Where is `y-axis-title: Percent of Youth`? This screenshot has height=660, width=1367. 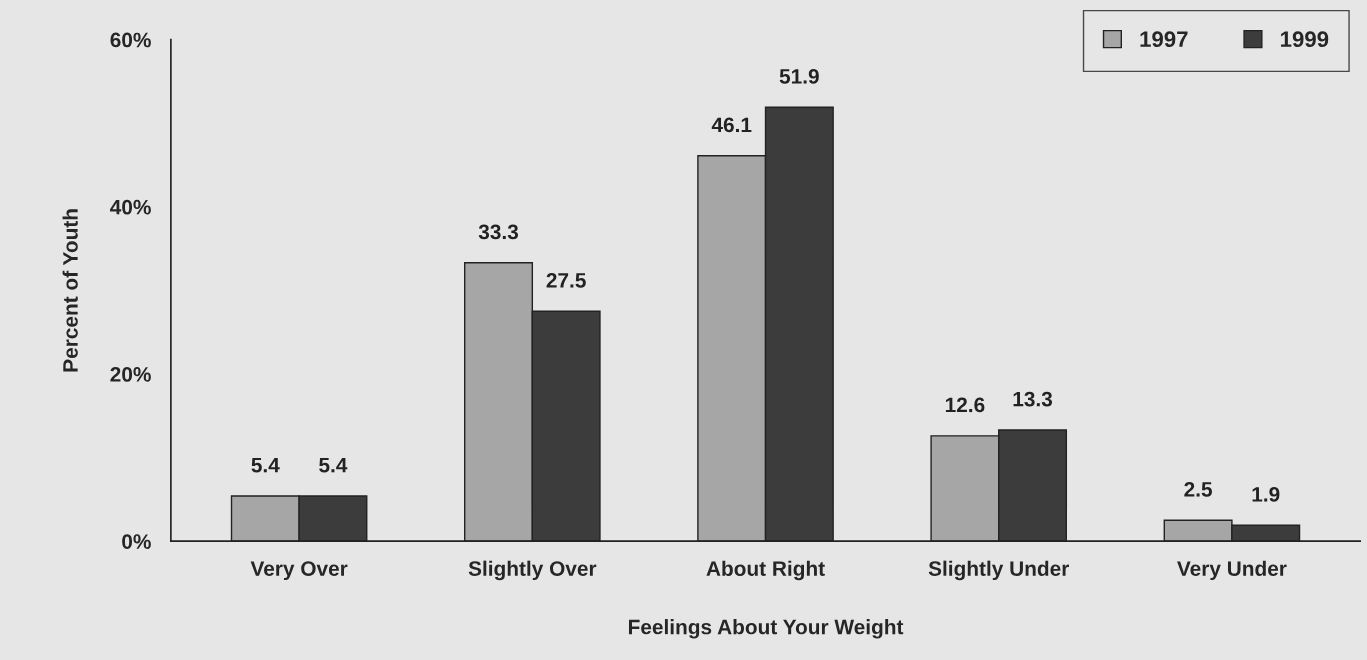 y-axis-title: Percent of Youth is located at coordinates (70, 290).